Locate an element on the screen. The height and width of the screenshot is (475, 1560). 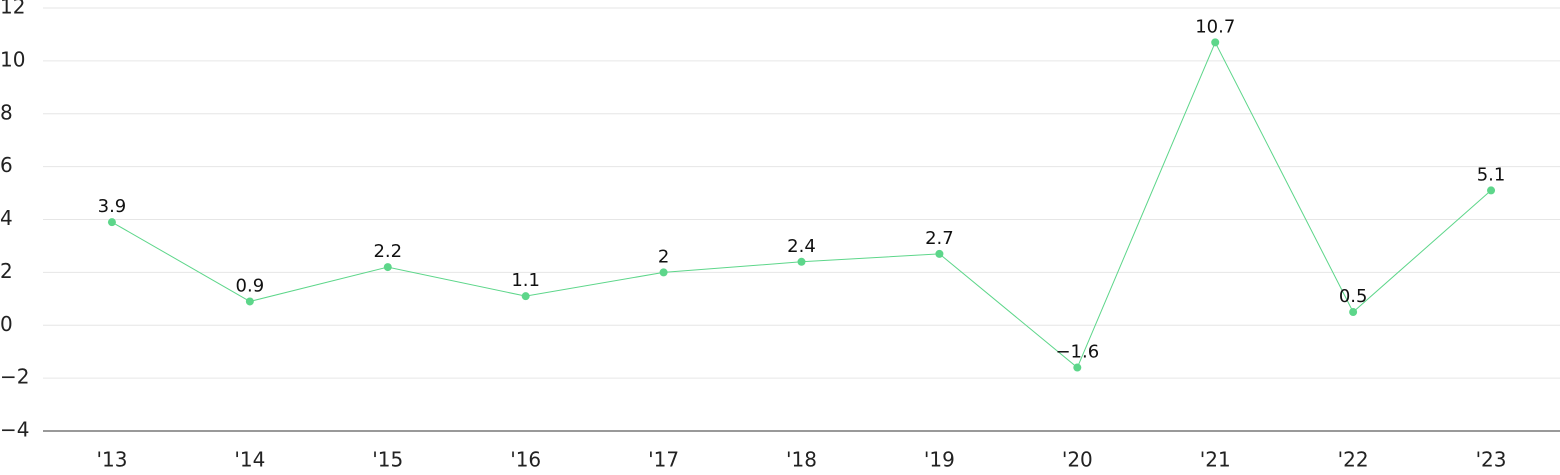
y-tick-label: 8 is located at coordinates (6, 112).